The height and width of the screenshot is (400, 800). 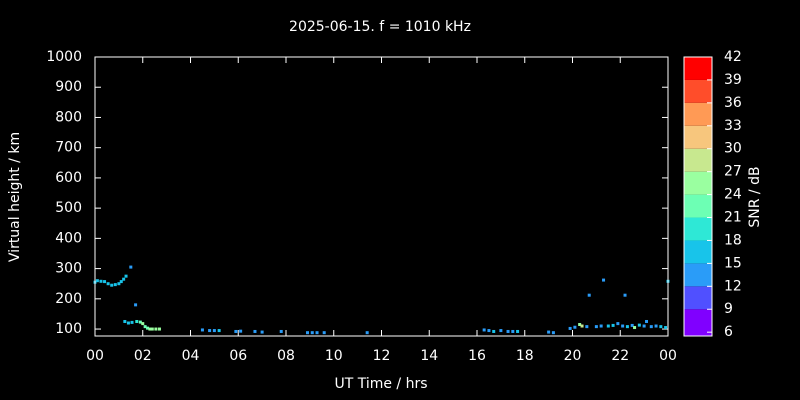 What do you see at coordinates (728, 332) in the screenshot?
I see `colorbar-tick-label: 6` at bounding box center [728, 332].